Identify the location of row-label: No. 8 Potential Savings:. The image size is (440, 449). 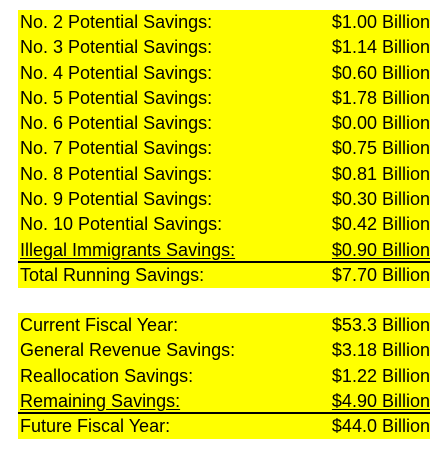
(116, 173).